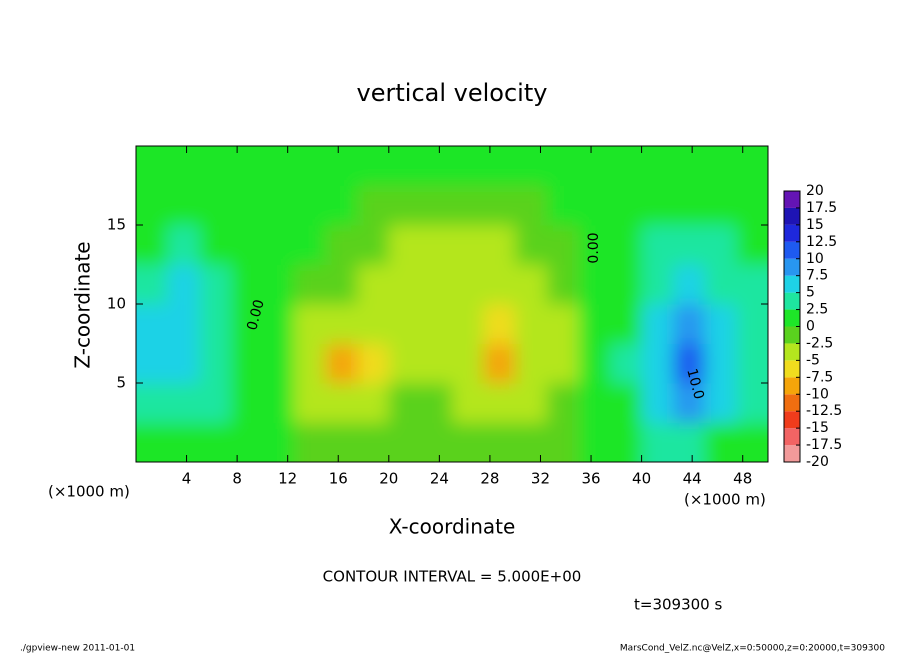  Describe the element at coordinates (116, 304) in the screenshot. I see `y-tick-label: 10` at that location.